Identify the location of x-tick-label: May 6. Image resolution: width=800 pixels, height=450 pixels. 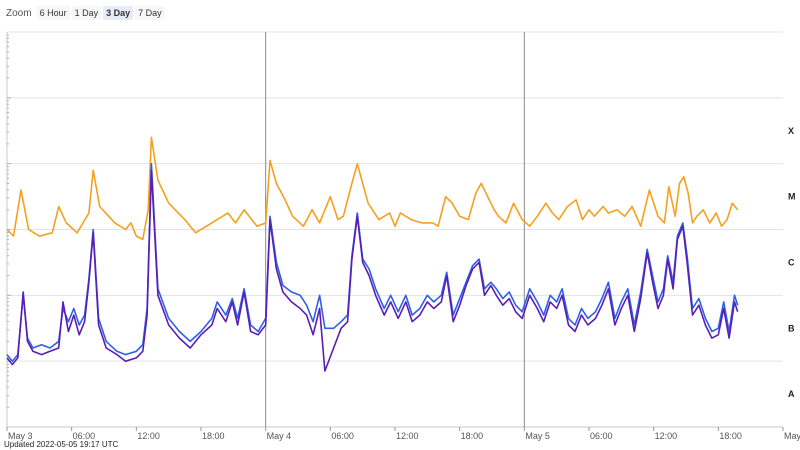
(792, 436).